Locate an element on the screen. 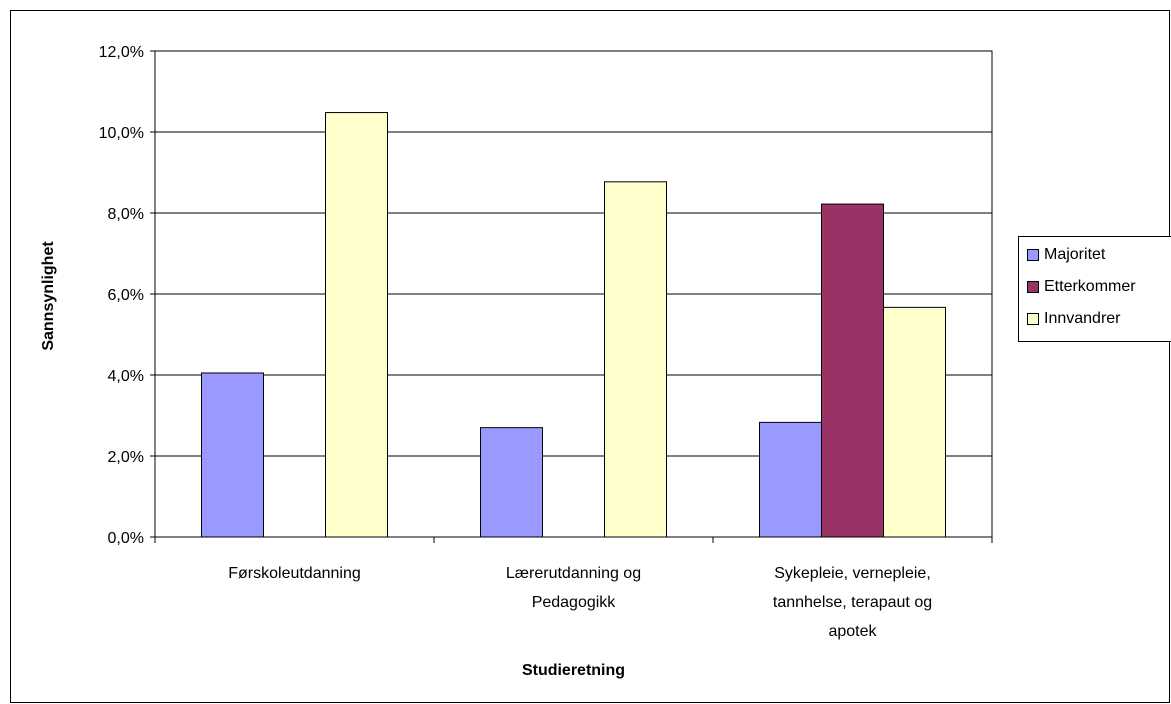 This screenshot has width=1171, height=704. x-axis-title: Studieretning is located at coordinates (573, 670).